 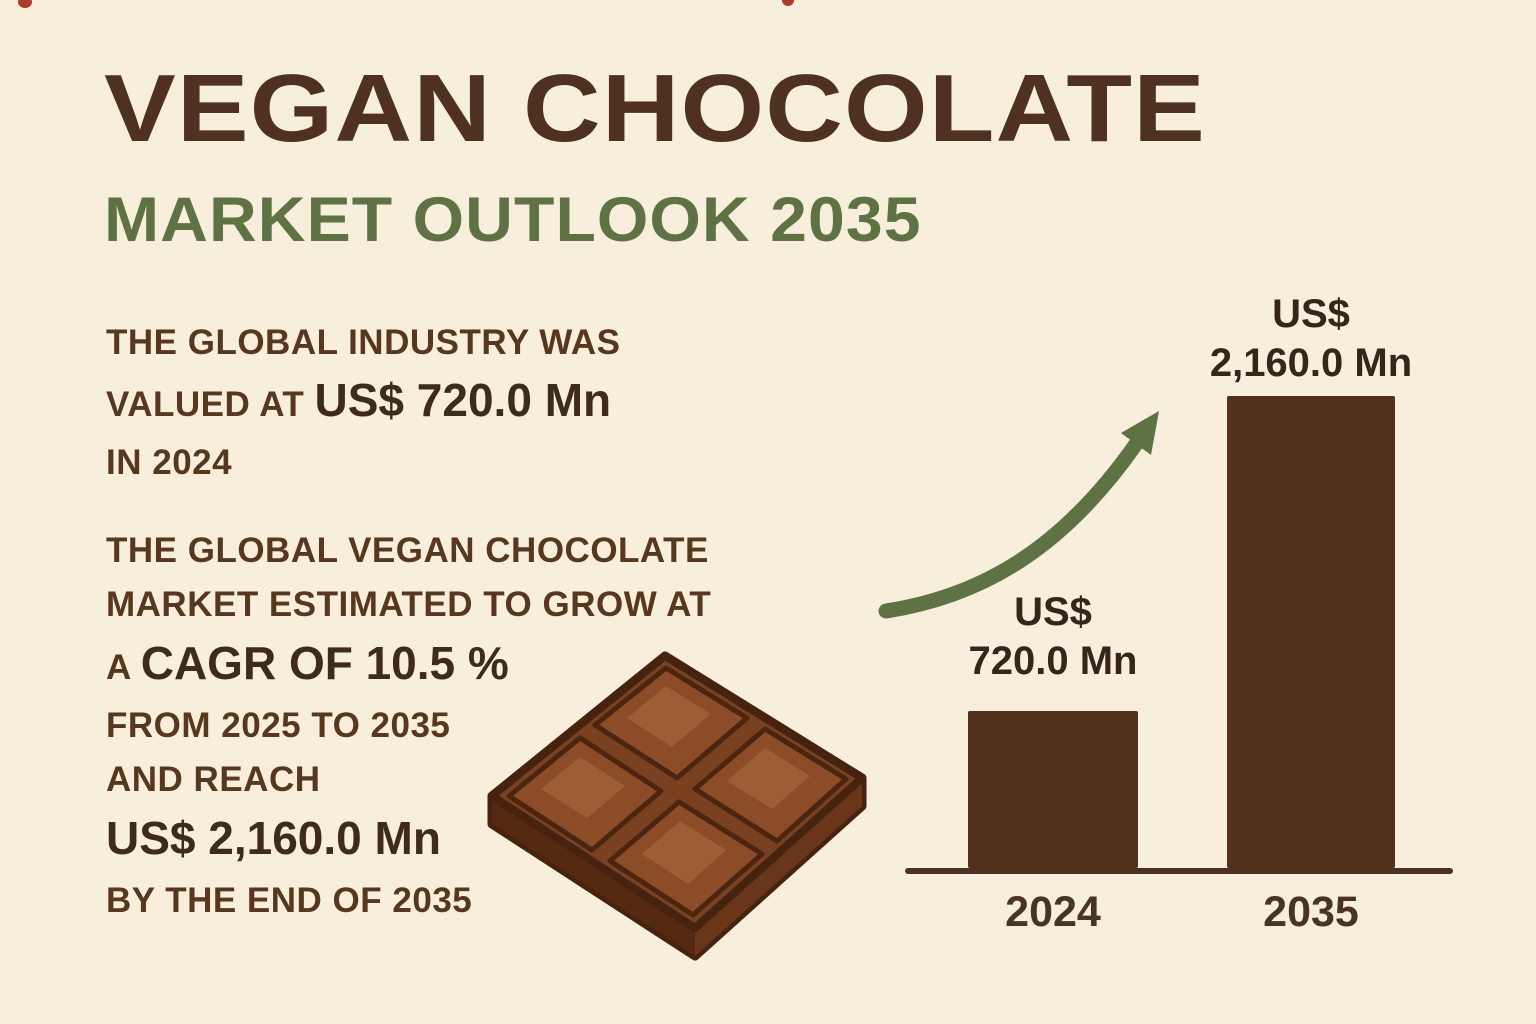 I want to click on bar-value-label-2035: US$ 2,160.0 Mn, so click(x=1311, y=339).